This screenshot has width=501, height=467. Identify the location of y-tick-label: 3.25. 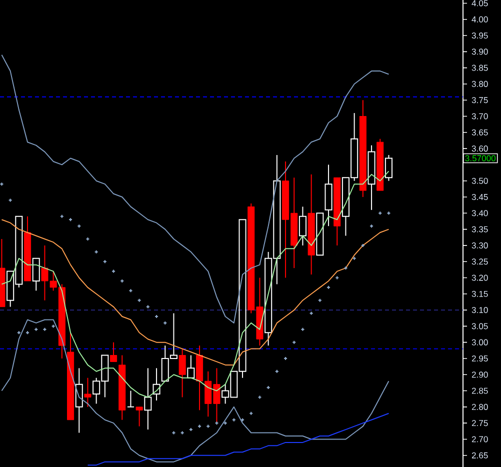
(480, 261).